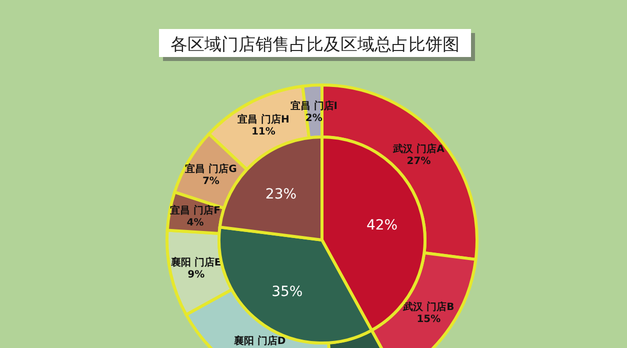 The height and width of the screenshot is (348, 627). What do you see at coordinates (263, 132) in the screenshot?
I see `data-label: 11%` at bounding box center [263, 132].